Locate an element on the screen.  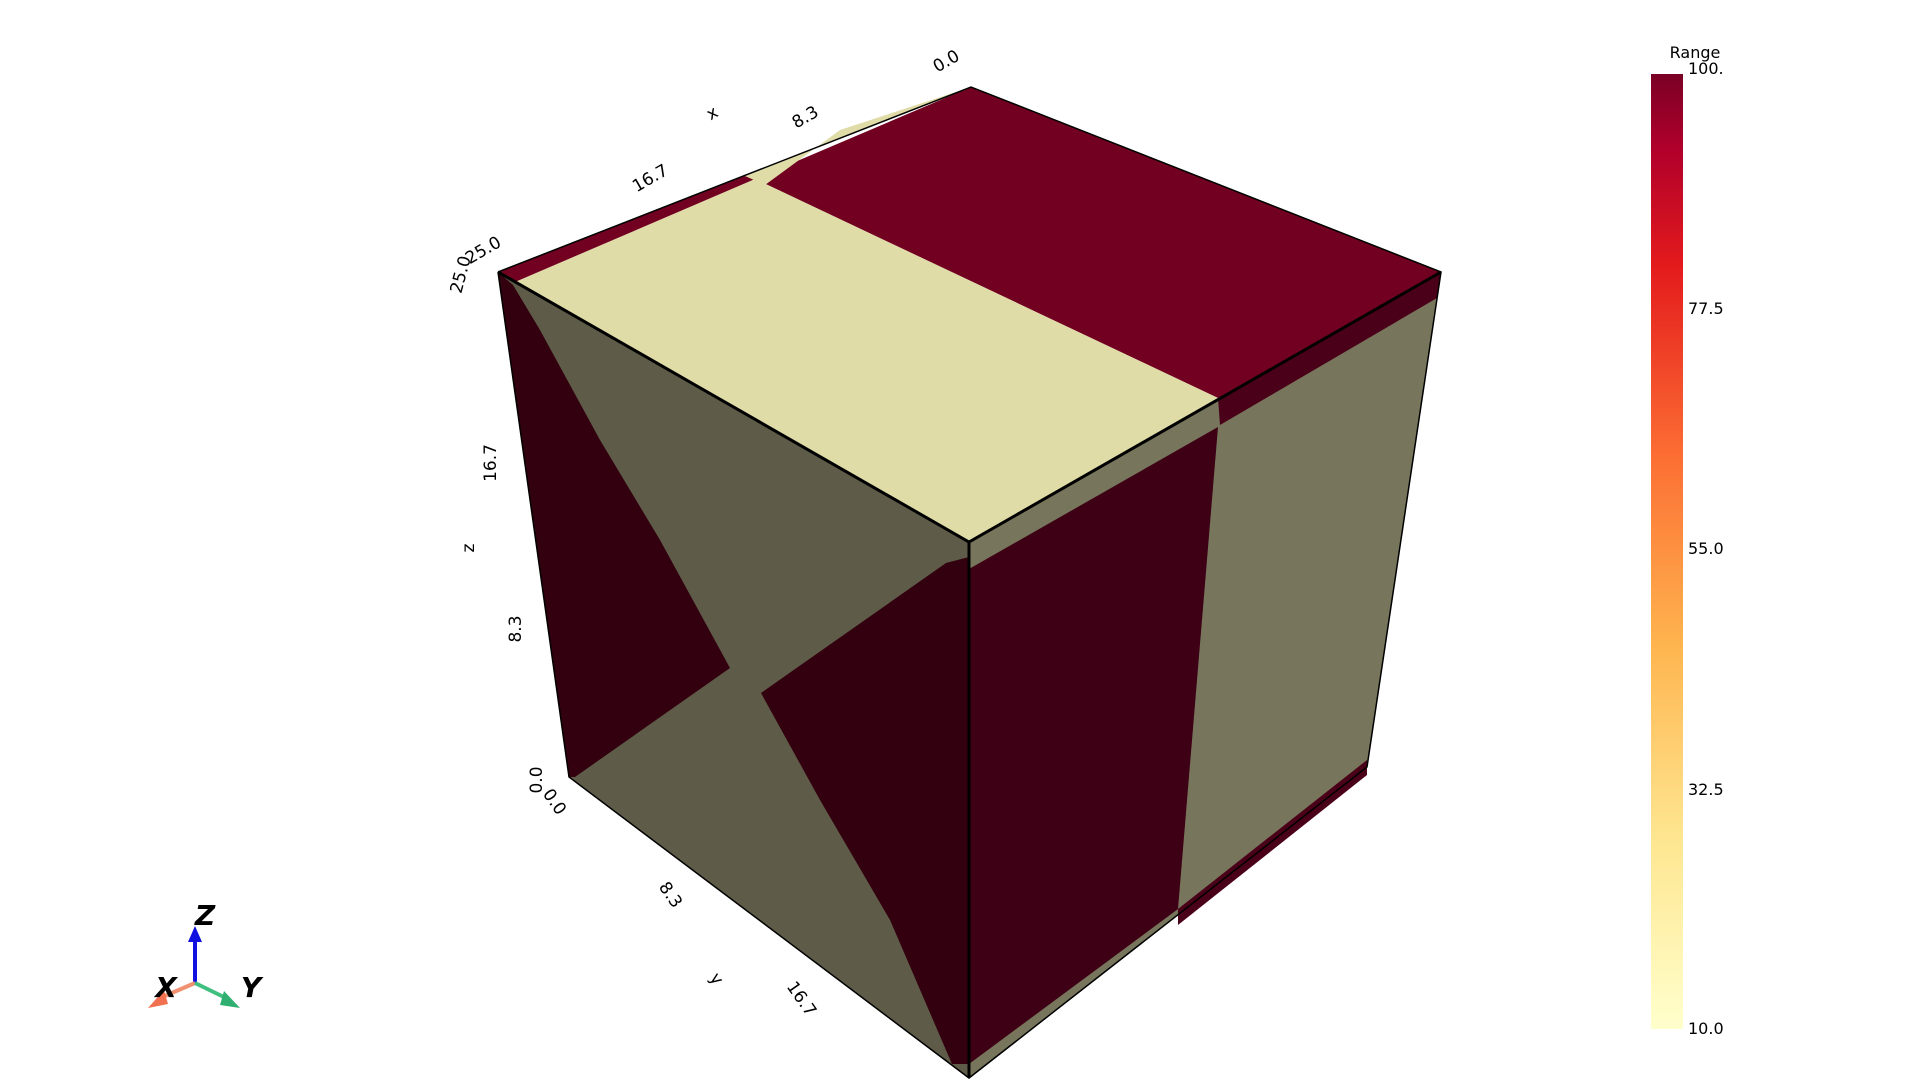
top-face-red-strip is located at coordinates (626, 229).